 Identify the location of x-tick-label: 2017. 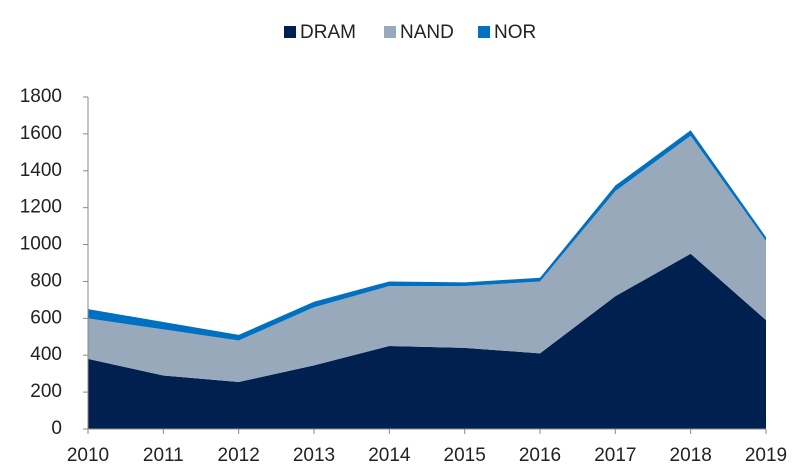
(615, 455).